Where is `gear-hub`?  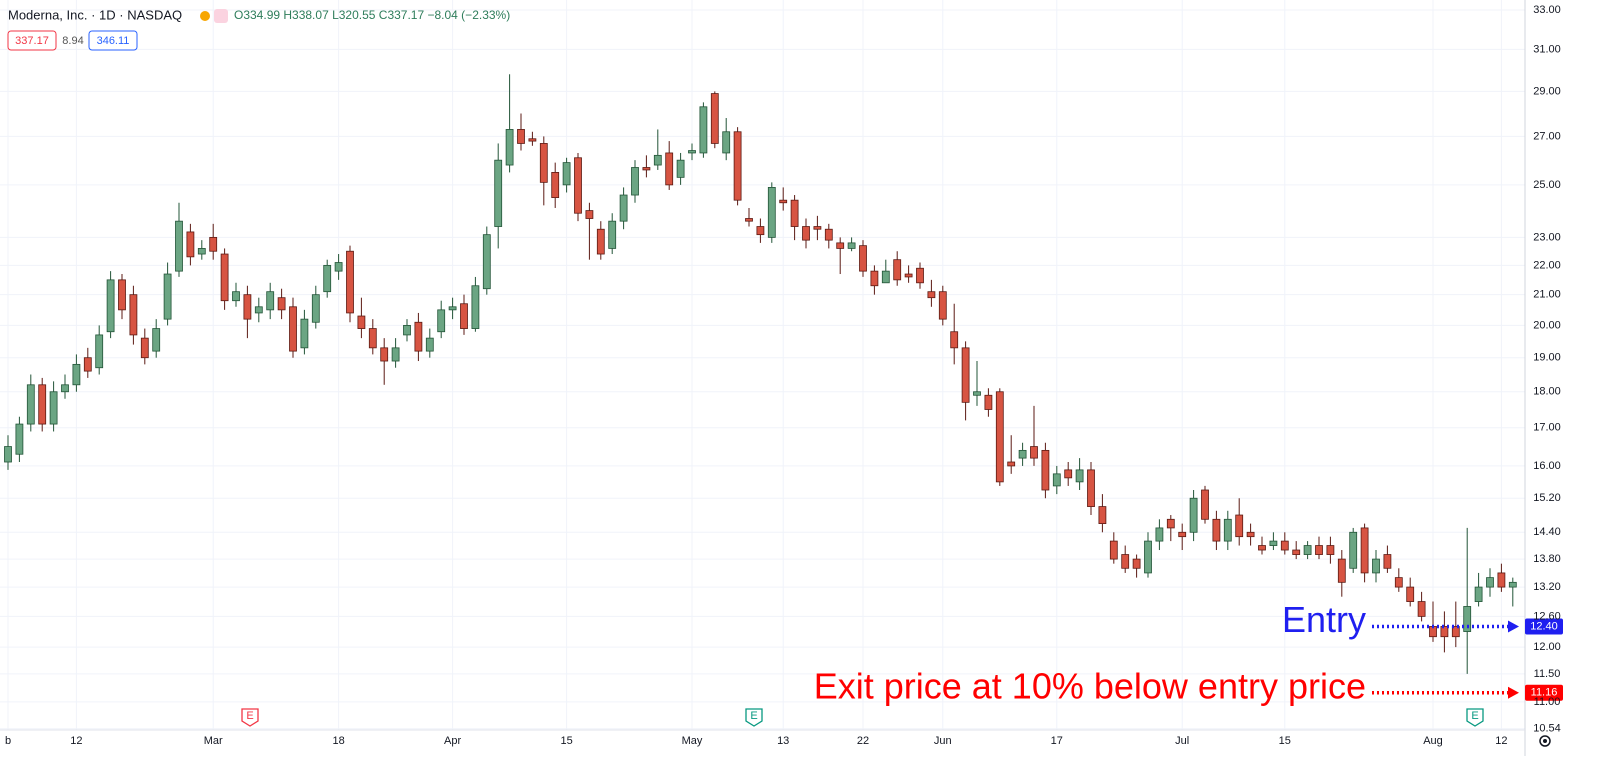
gear-hub is located at coordinates (1545, 741).